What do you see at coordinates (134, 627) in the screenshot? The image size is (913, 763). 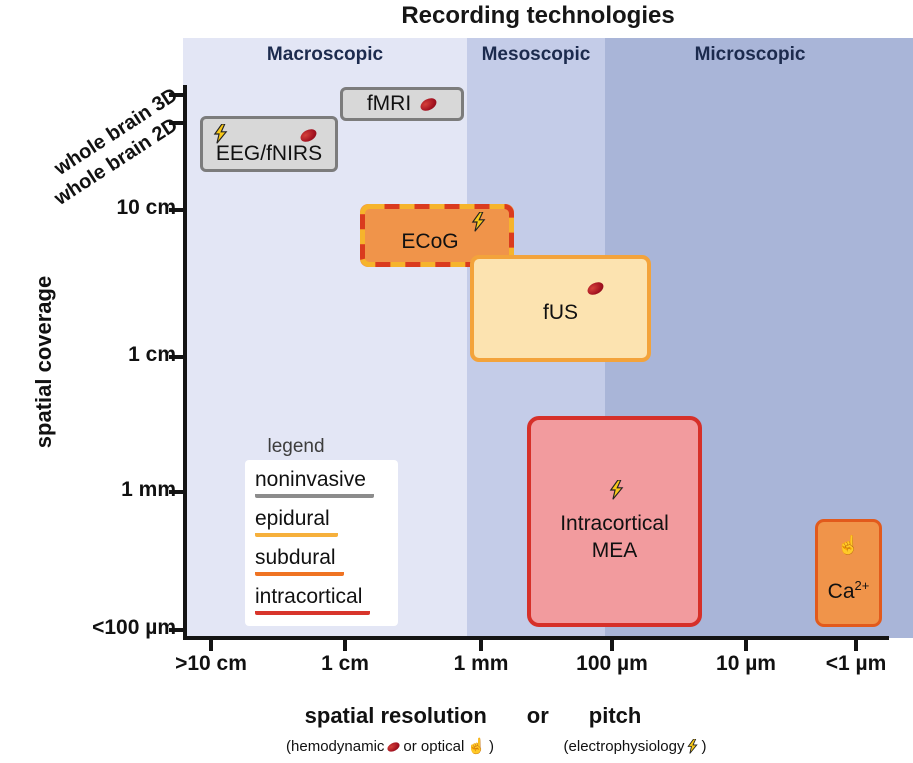 I see `y-tick-label-100um: <100 µm` at bounding box center [134, 627].